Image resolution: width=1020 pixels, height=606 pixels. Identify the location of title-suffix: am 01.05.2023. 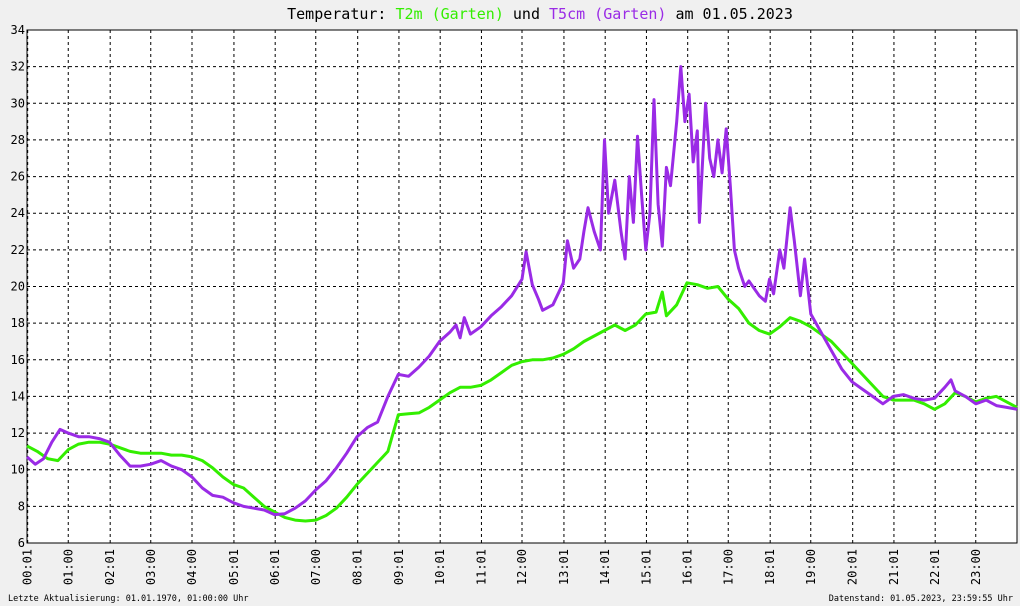
(729, 14).